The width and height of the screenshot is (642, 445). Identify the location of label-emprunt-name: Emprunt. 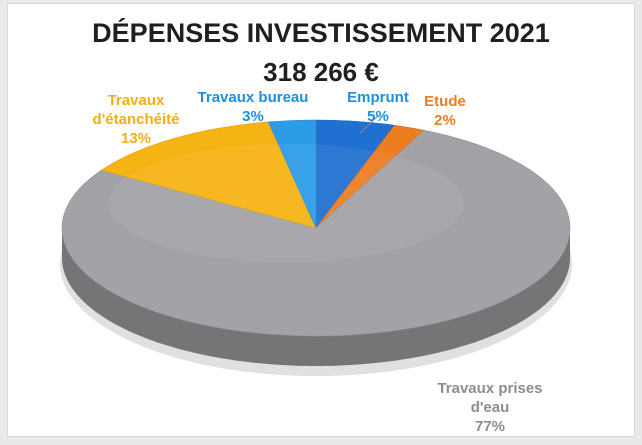
(378, 97).